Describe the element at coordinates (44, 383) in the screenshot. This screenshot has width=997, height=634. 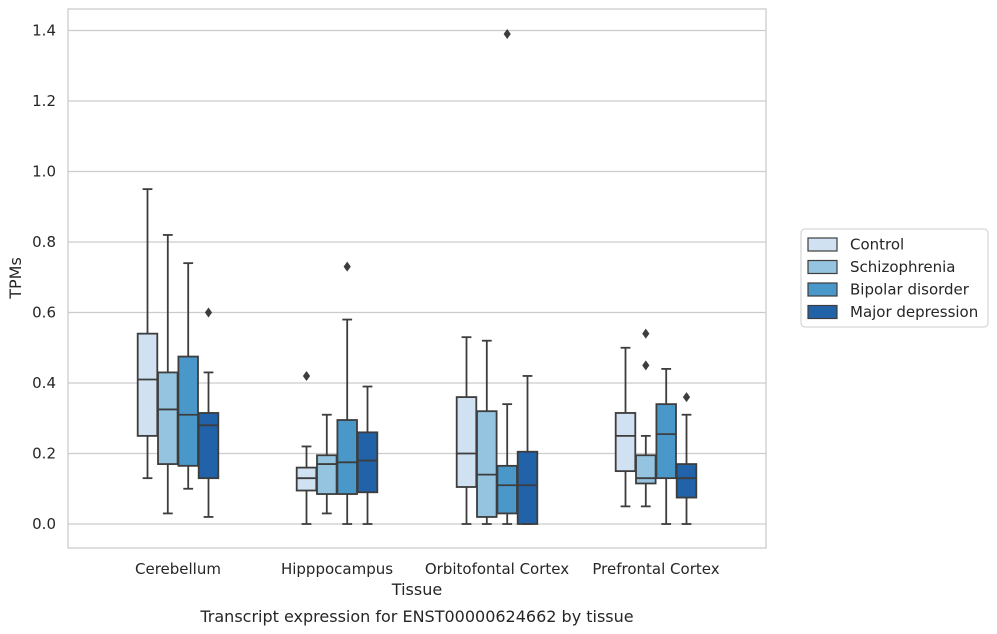
I see `y-tick-label: 0.4` at that location.